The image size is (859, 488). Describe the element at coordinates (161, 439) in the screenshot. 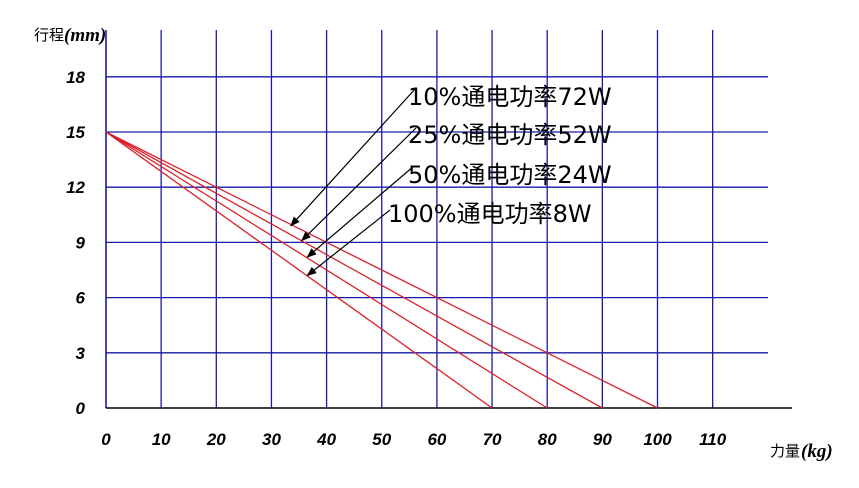

I see `x-tick-label-10: 10` at that location.